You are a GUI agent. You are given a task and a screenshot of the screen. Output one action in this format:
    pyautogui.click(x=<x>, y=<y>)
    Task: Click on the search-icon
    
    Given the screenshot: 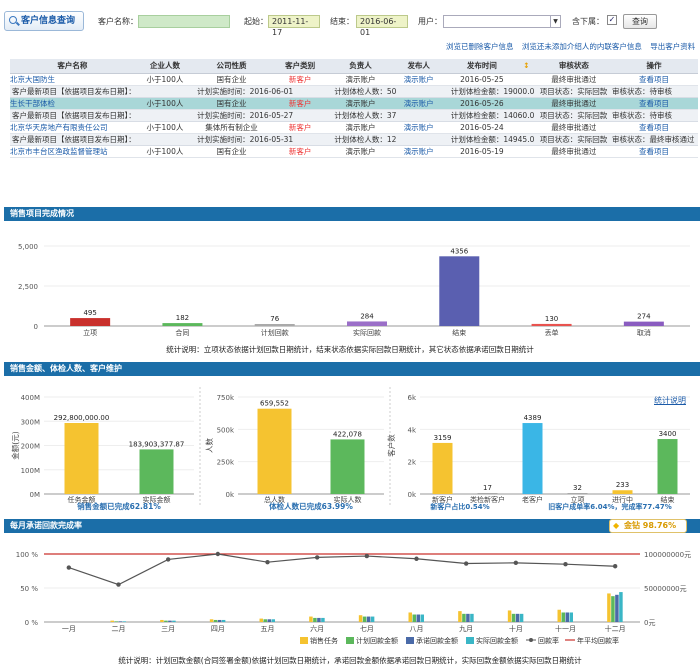 What is the action you would take?
    pyautogui.click(x=13, y=20)
    